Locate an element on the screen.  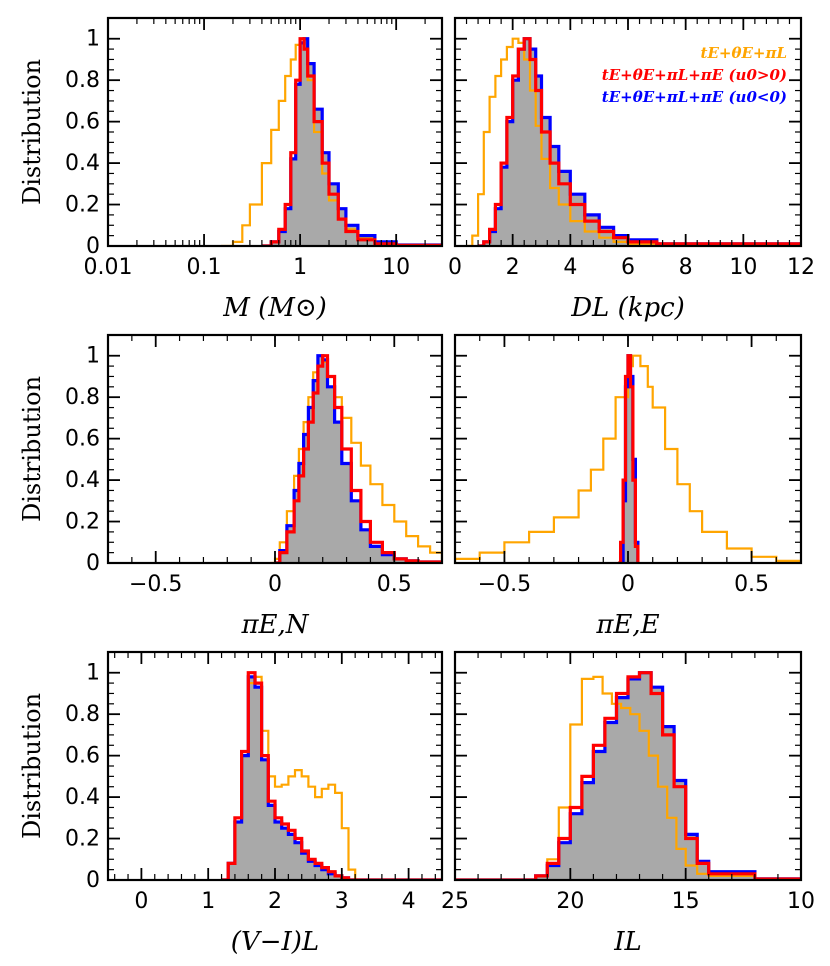
x-tick-label: 3 is located at coordinates (342, 901).